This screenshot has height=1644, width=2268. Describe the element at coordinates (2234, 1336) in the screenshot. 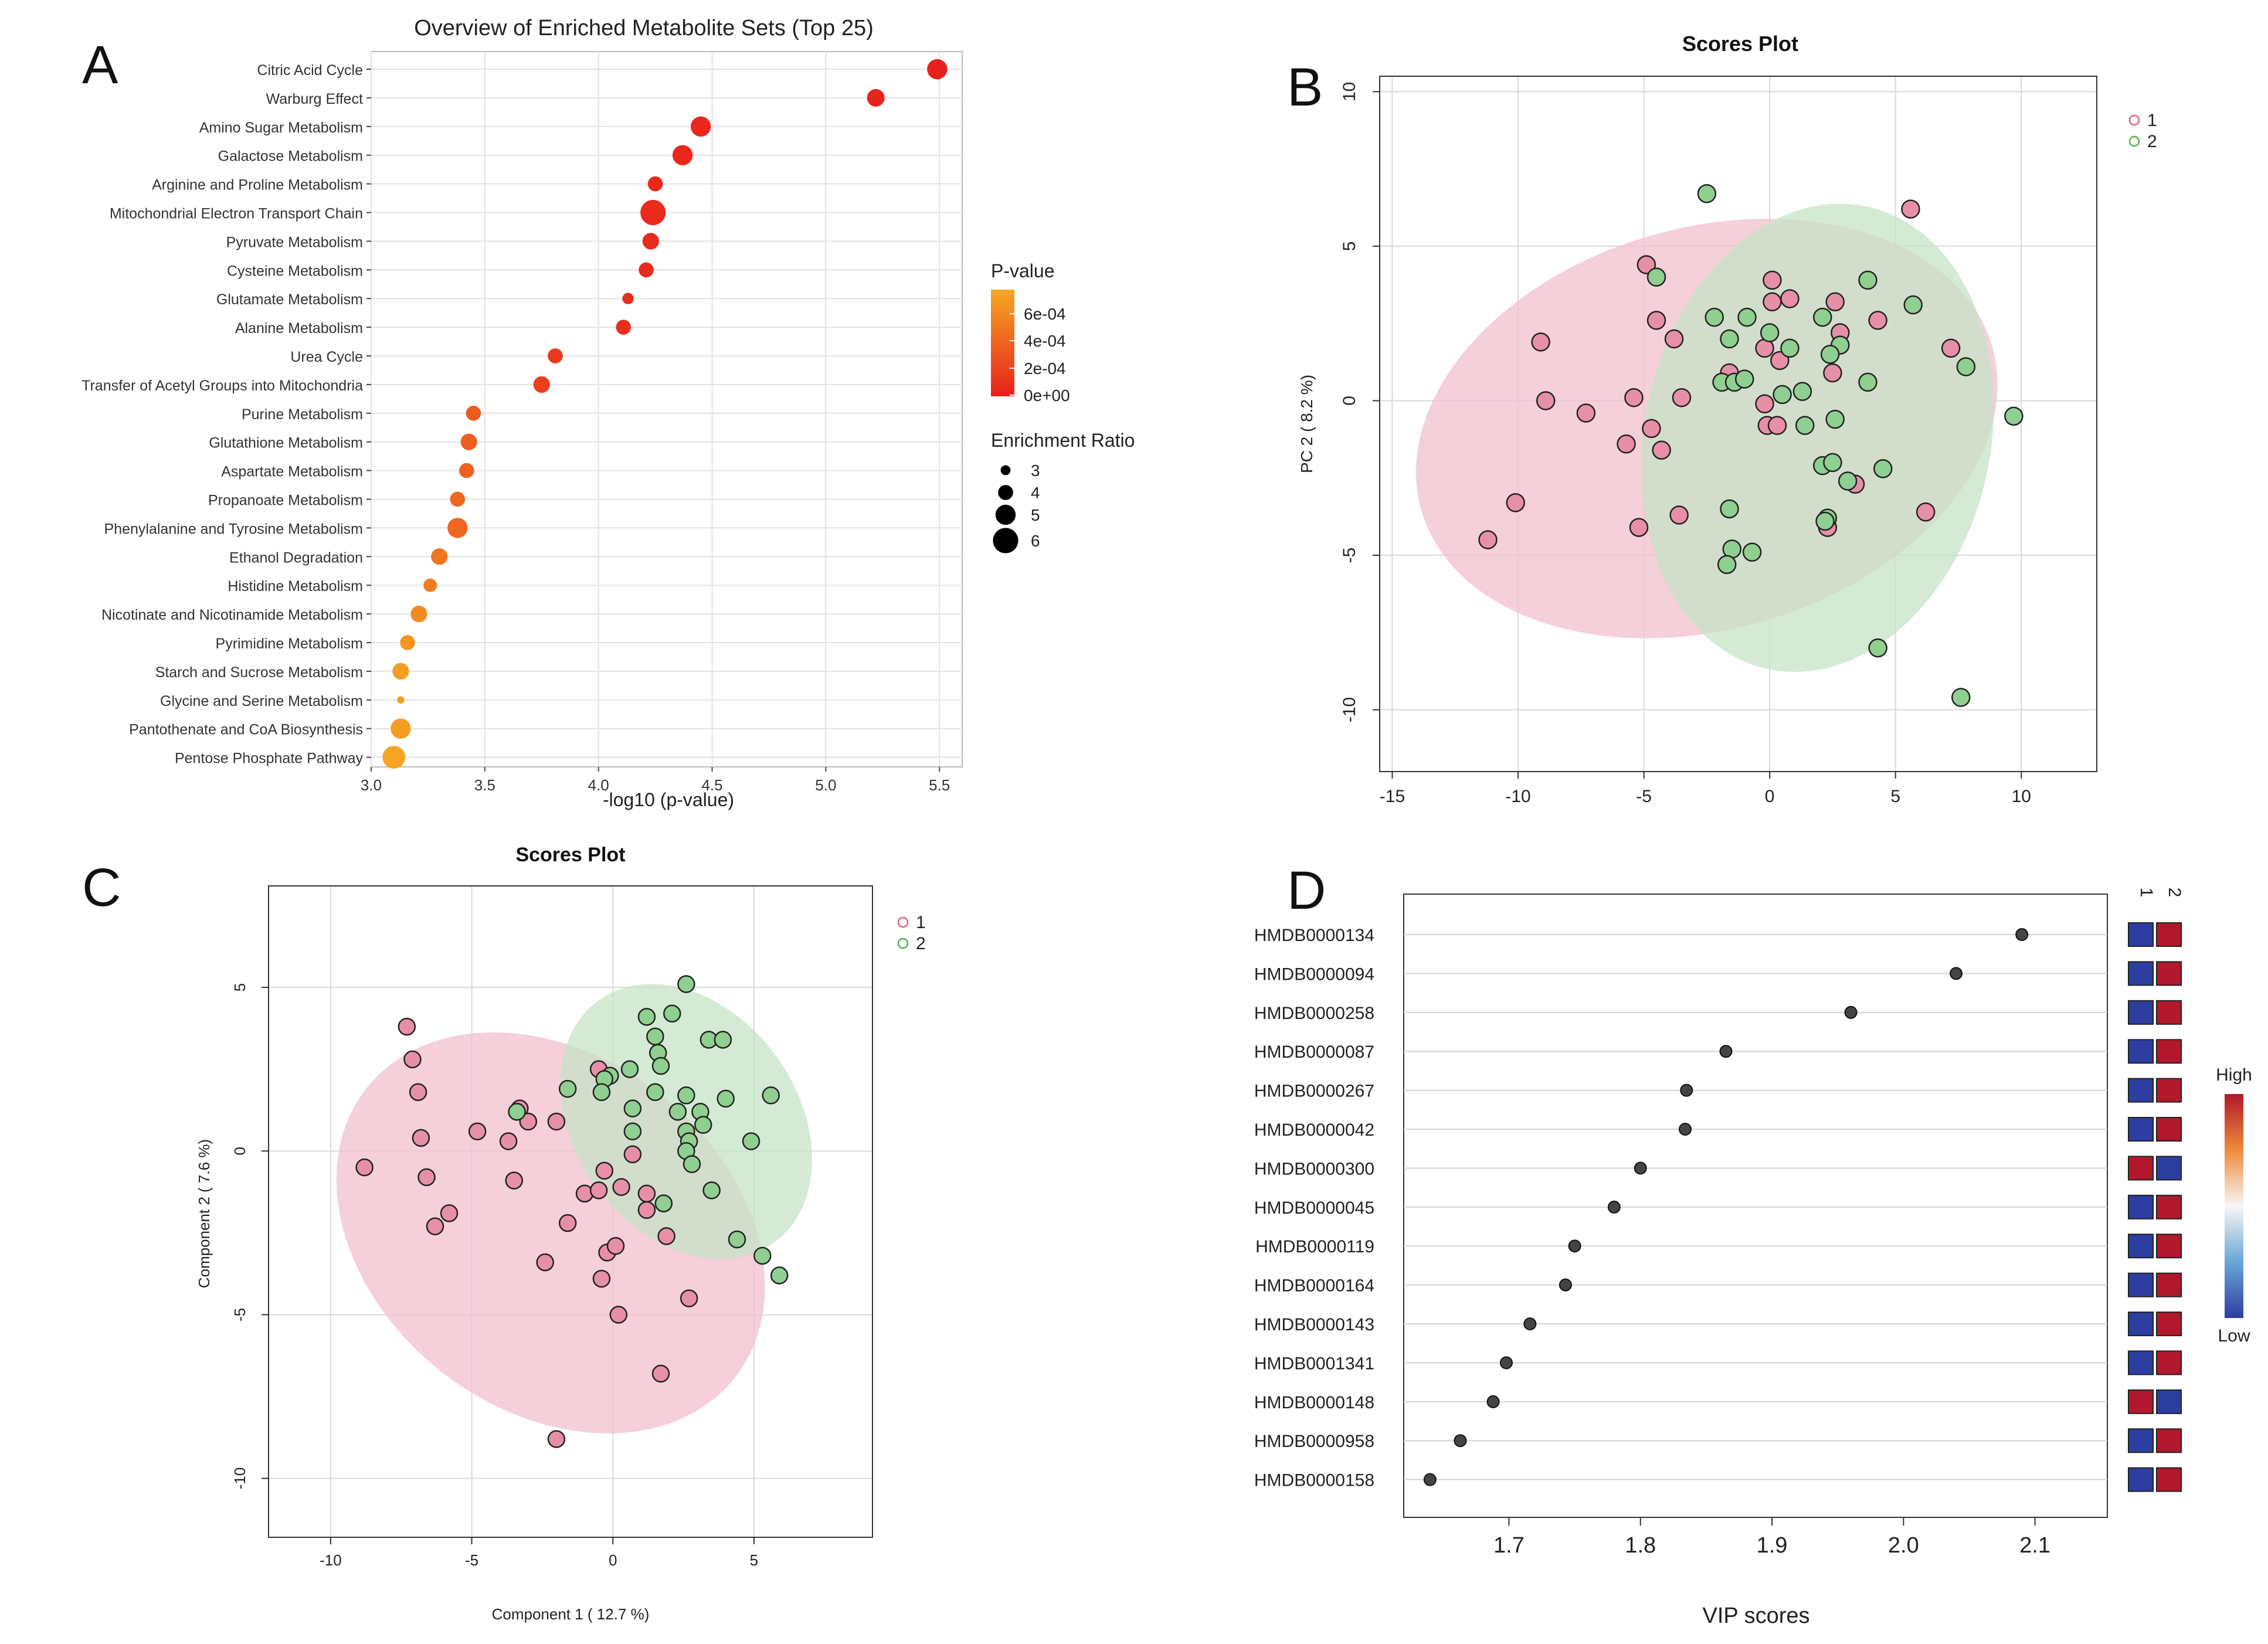

I see `vip-colorbar-low-label: Low` at that location.